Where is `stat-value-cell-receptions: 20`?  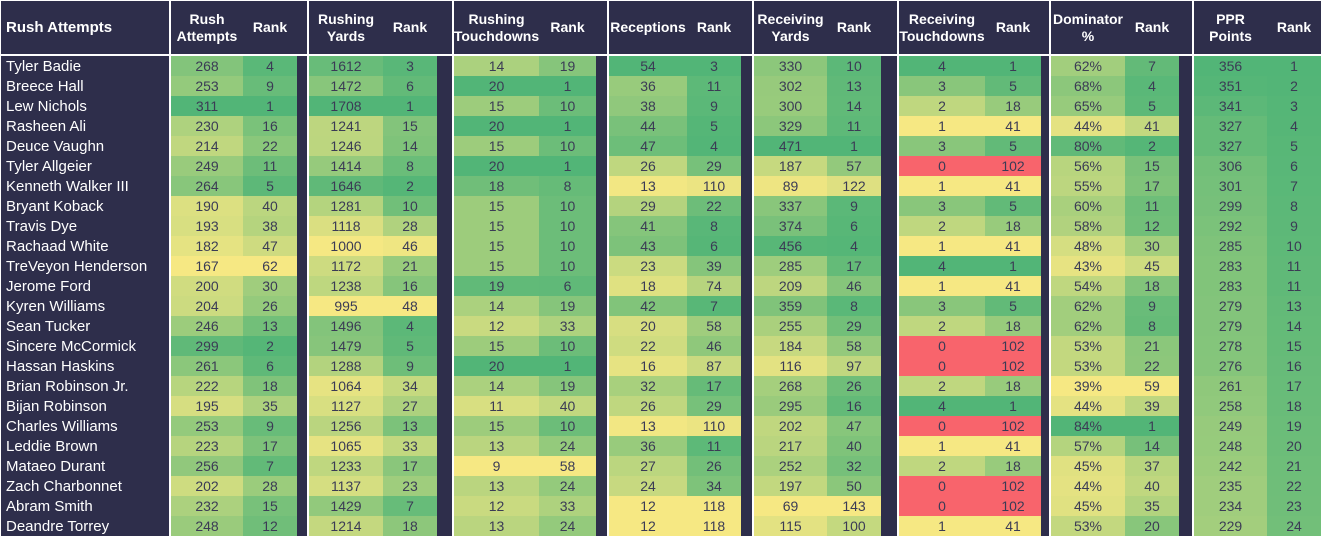
stat-value-cell-receptions: 20 is located at coordinates (648, 326).